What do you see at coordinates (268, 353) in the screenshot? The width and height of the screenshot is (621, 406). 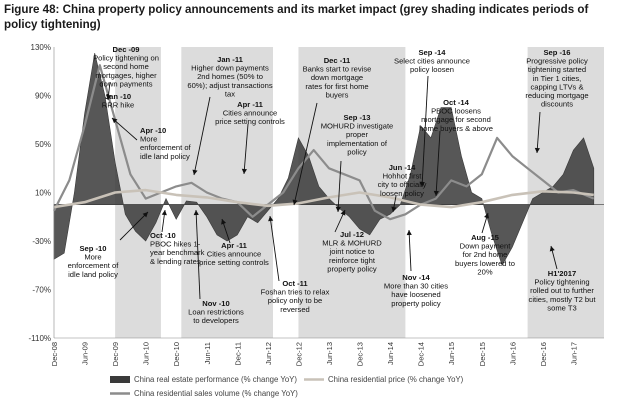 I see `x-tick-label: Jun-12` at bounding box center [268, 353].